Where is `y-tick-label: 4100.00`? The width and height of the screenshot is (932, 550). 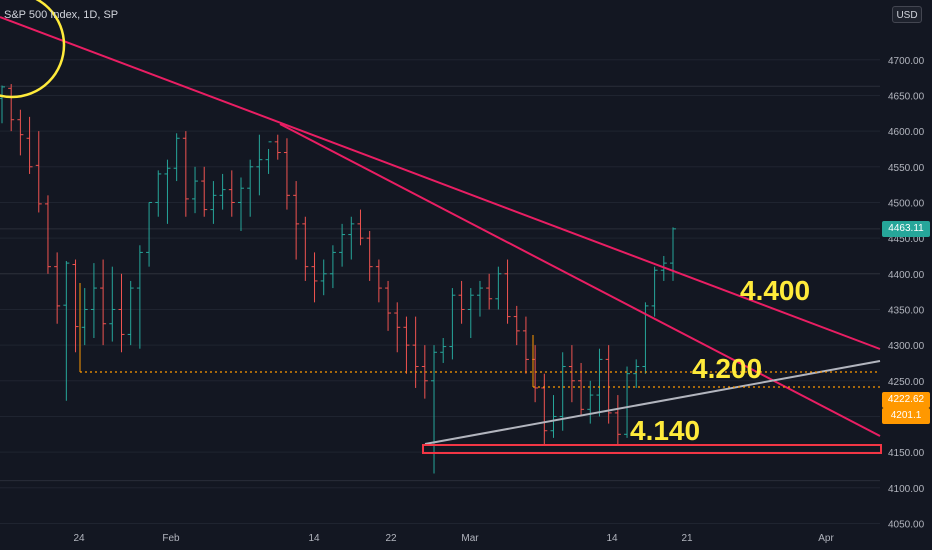
y-tick-label: 4100.00 is located at coordinates (906, 489).